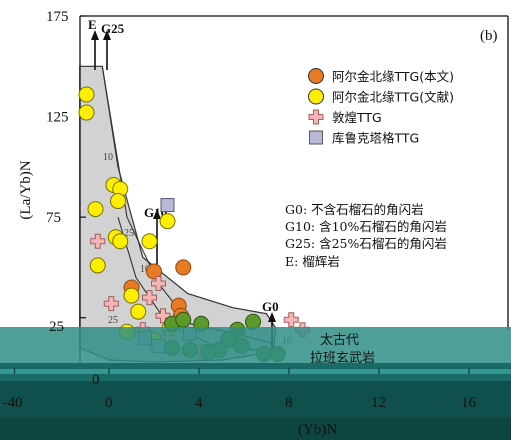 This screenshot has width=511, height=440. What do you see at coordinates (381, 107) in the screenshot?
I see `legend: 阿尔金北缘TTG(本文) 阿尔金北缘TTG(文献) 敦煌TTG 库鲁克塔格TTG` at bounding box center [381, 107].